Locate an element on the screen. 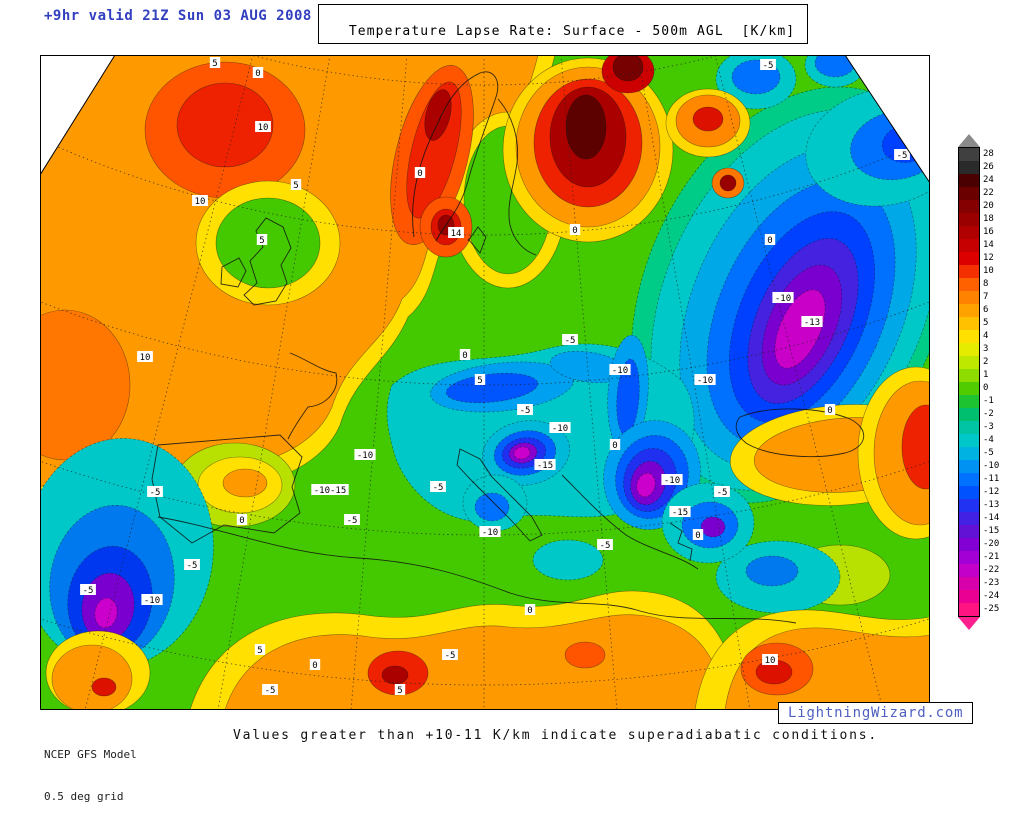  colorbar-tick-label: 1 is located at coordinates (986, 375).